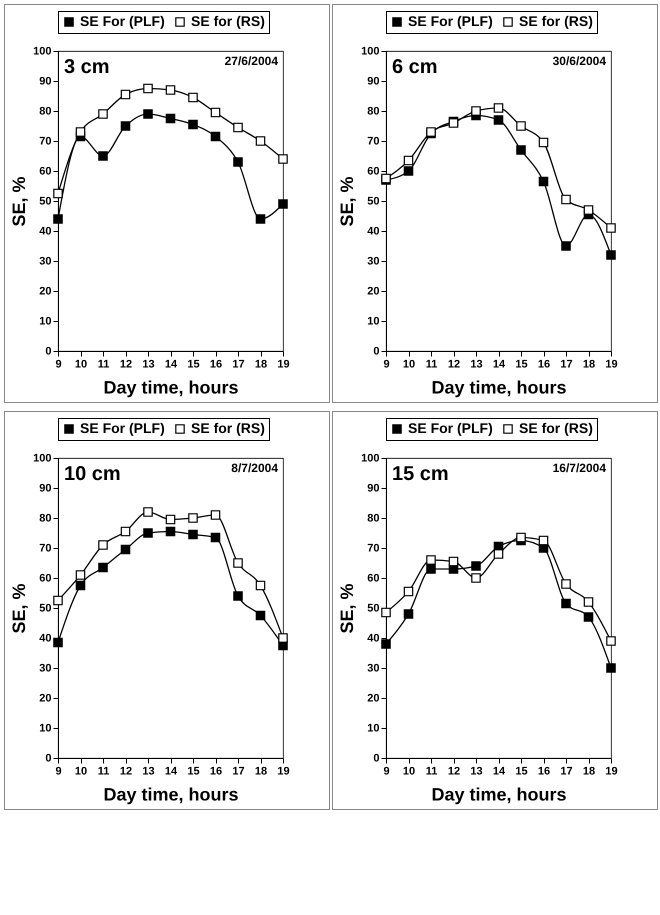 The height and width of the screenshot is (915, 660). What do you see at coordinates (579, 61) in the screenshot?
I see `annotation: 30/6/2004` at bounding box center [579, 61].